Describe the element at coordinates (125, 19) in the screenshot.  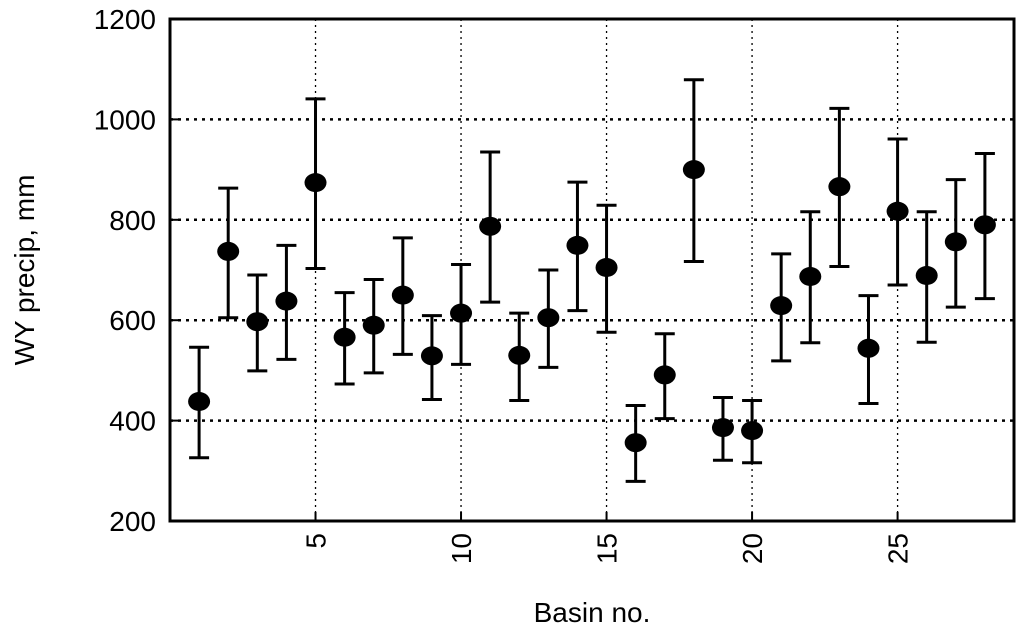
I see `y-tick-label: 1200` at that location.